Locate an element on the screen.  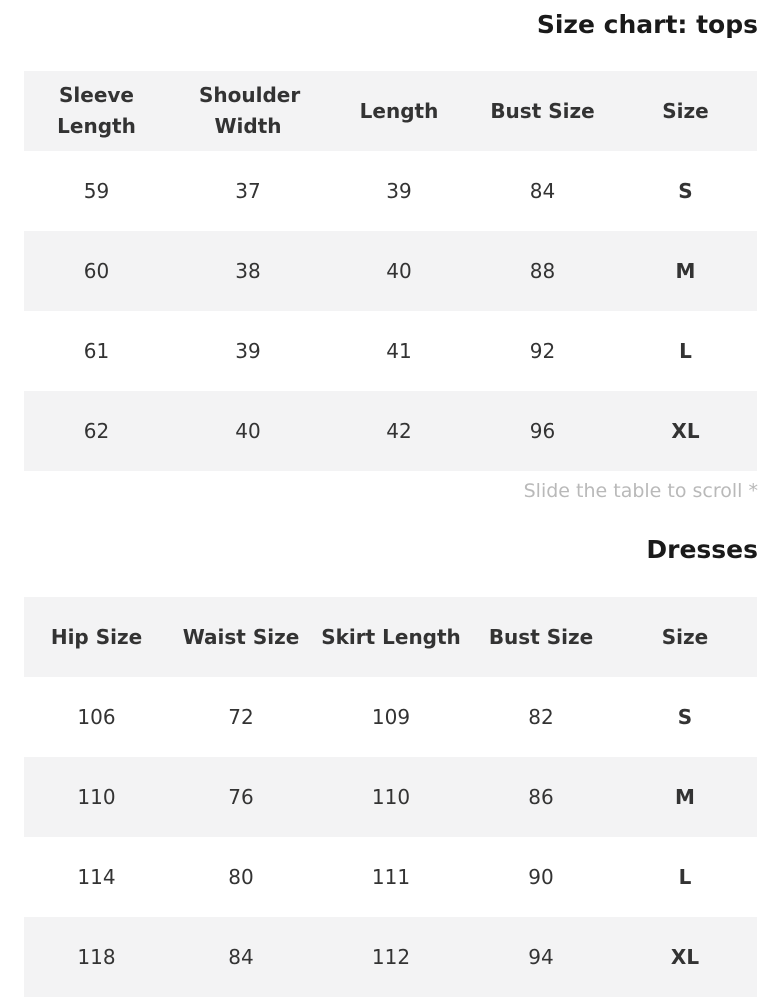
table-row: 62 40 42 96 XL is located at coordinates (390, 431).